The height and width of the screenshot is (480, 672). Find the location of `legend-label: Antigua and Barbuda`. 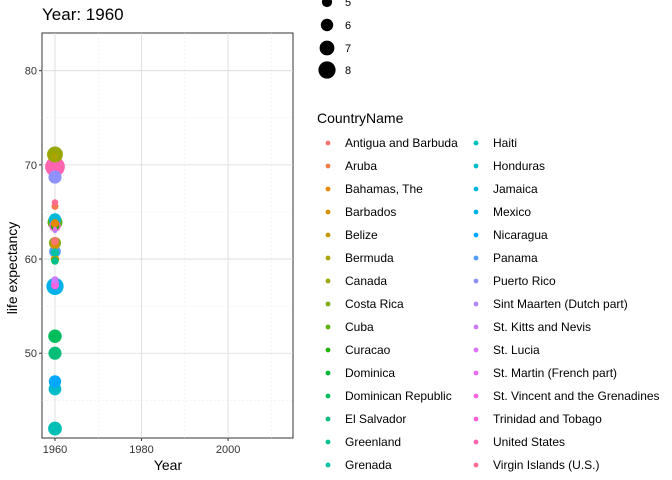

legend-label: Antigua and Barbuda is located at coordinates (401, 143).